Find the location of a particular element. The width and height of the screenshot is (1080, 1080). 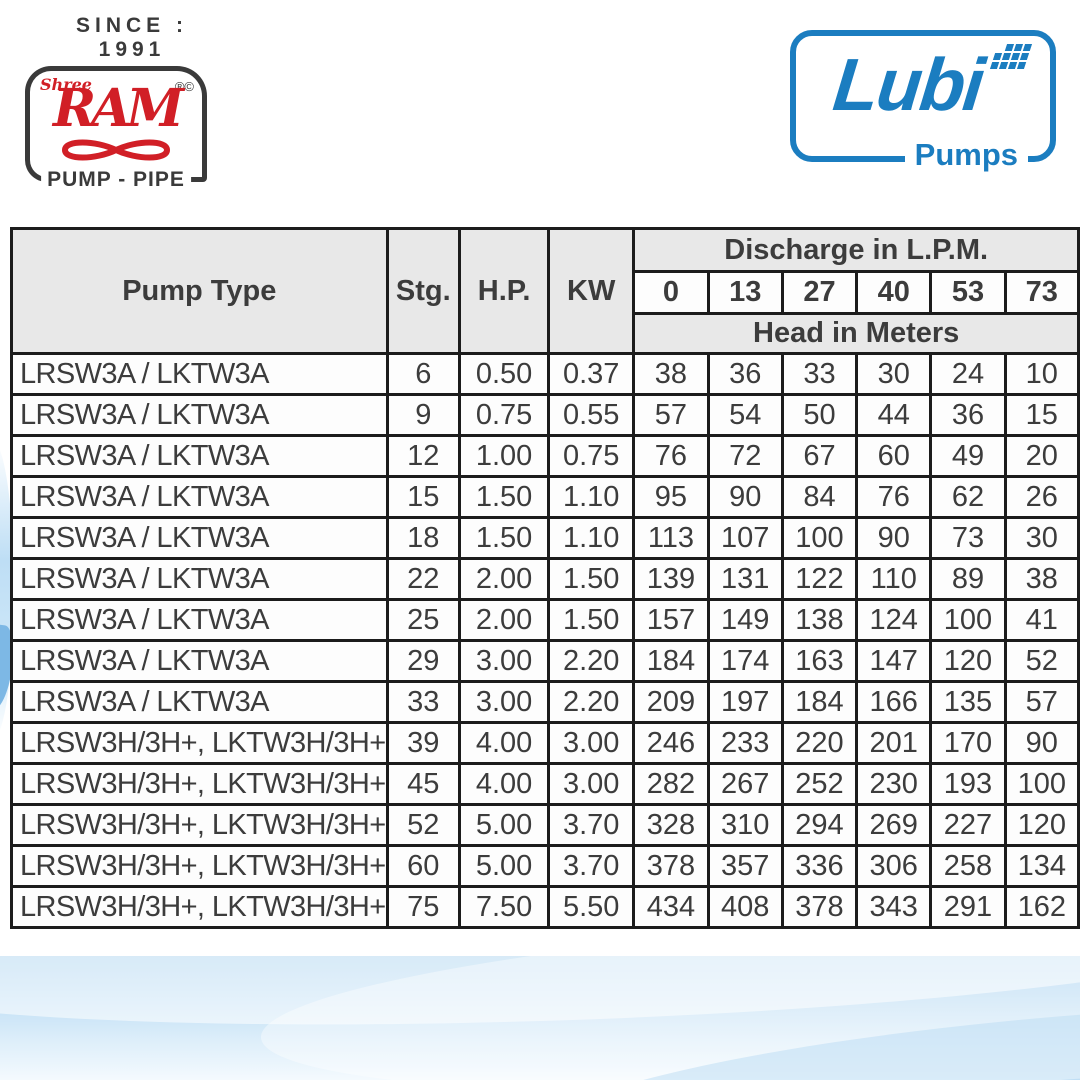

head-cell: 135 is located at coordinates (968, 702).